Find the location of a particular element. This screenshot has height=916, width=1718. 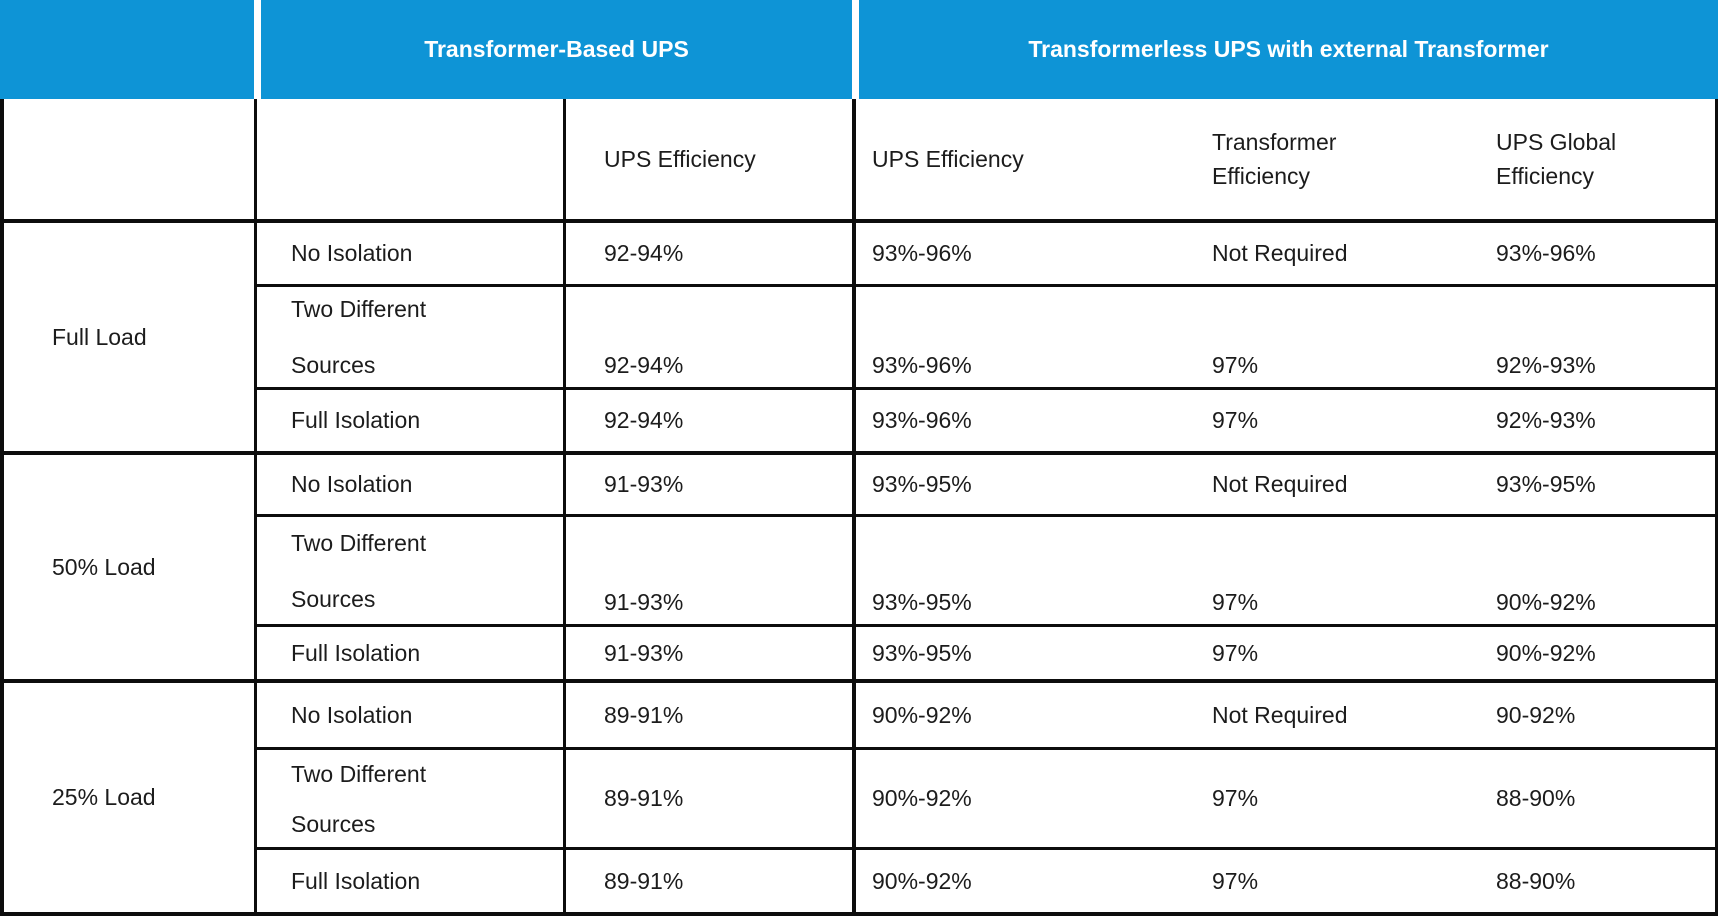

full-full-isolation-tl-ups: 93%-96% is located at coordinates (1026, 422).